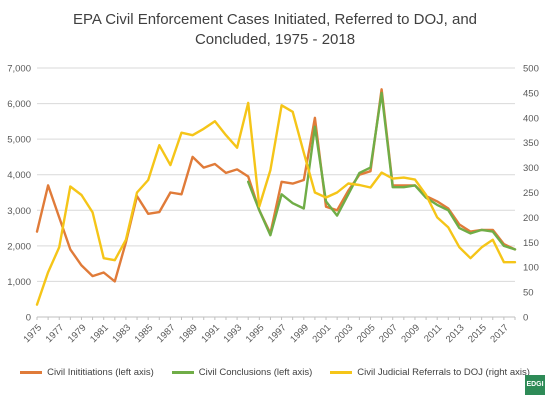 This screenshot has width=550, height=400. I want to click on left-tick-label: 4,000, so click(19, 175).